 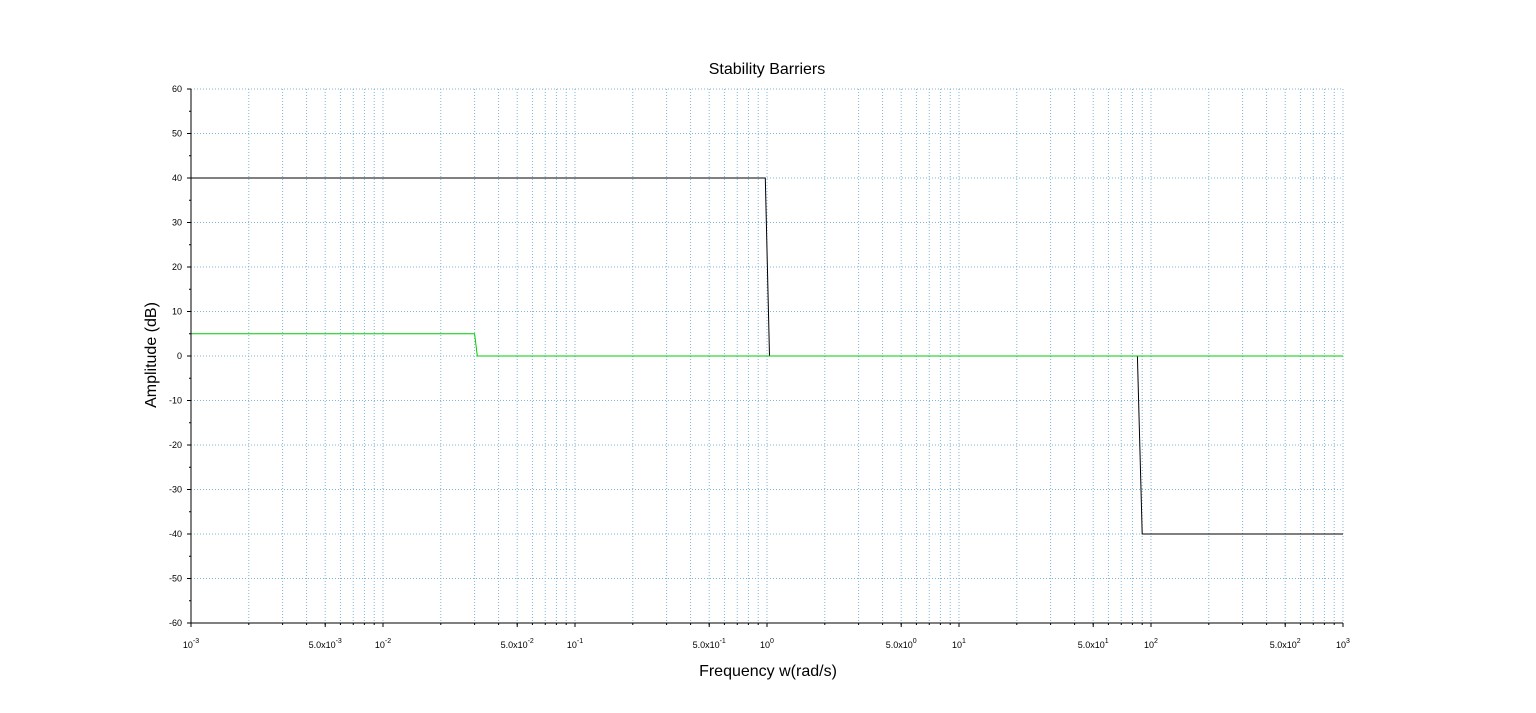 I want to click on chart-title: Stability Barriers, so click(x=767, y=69).